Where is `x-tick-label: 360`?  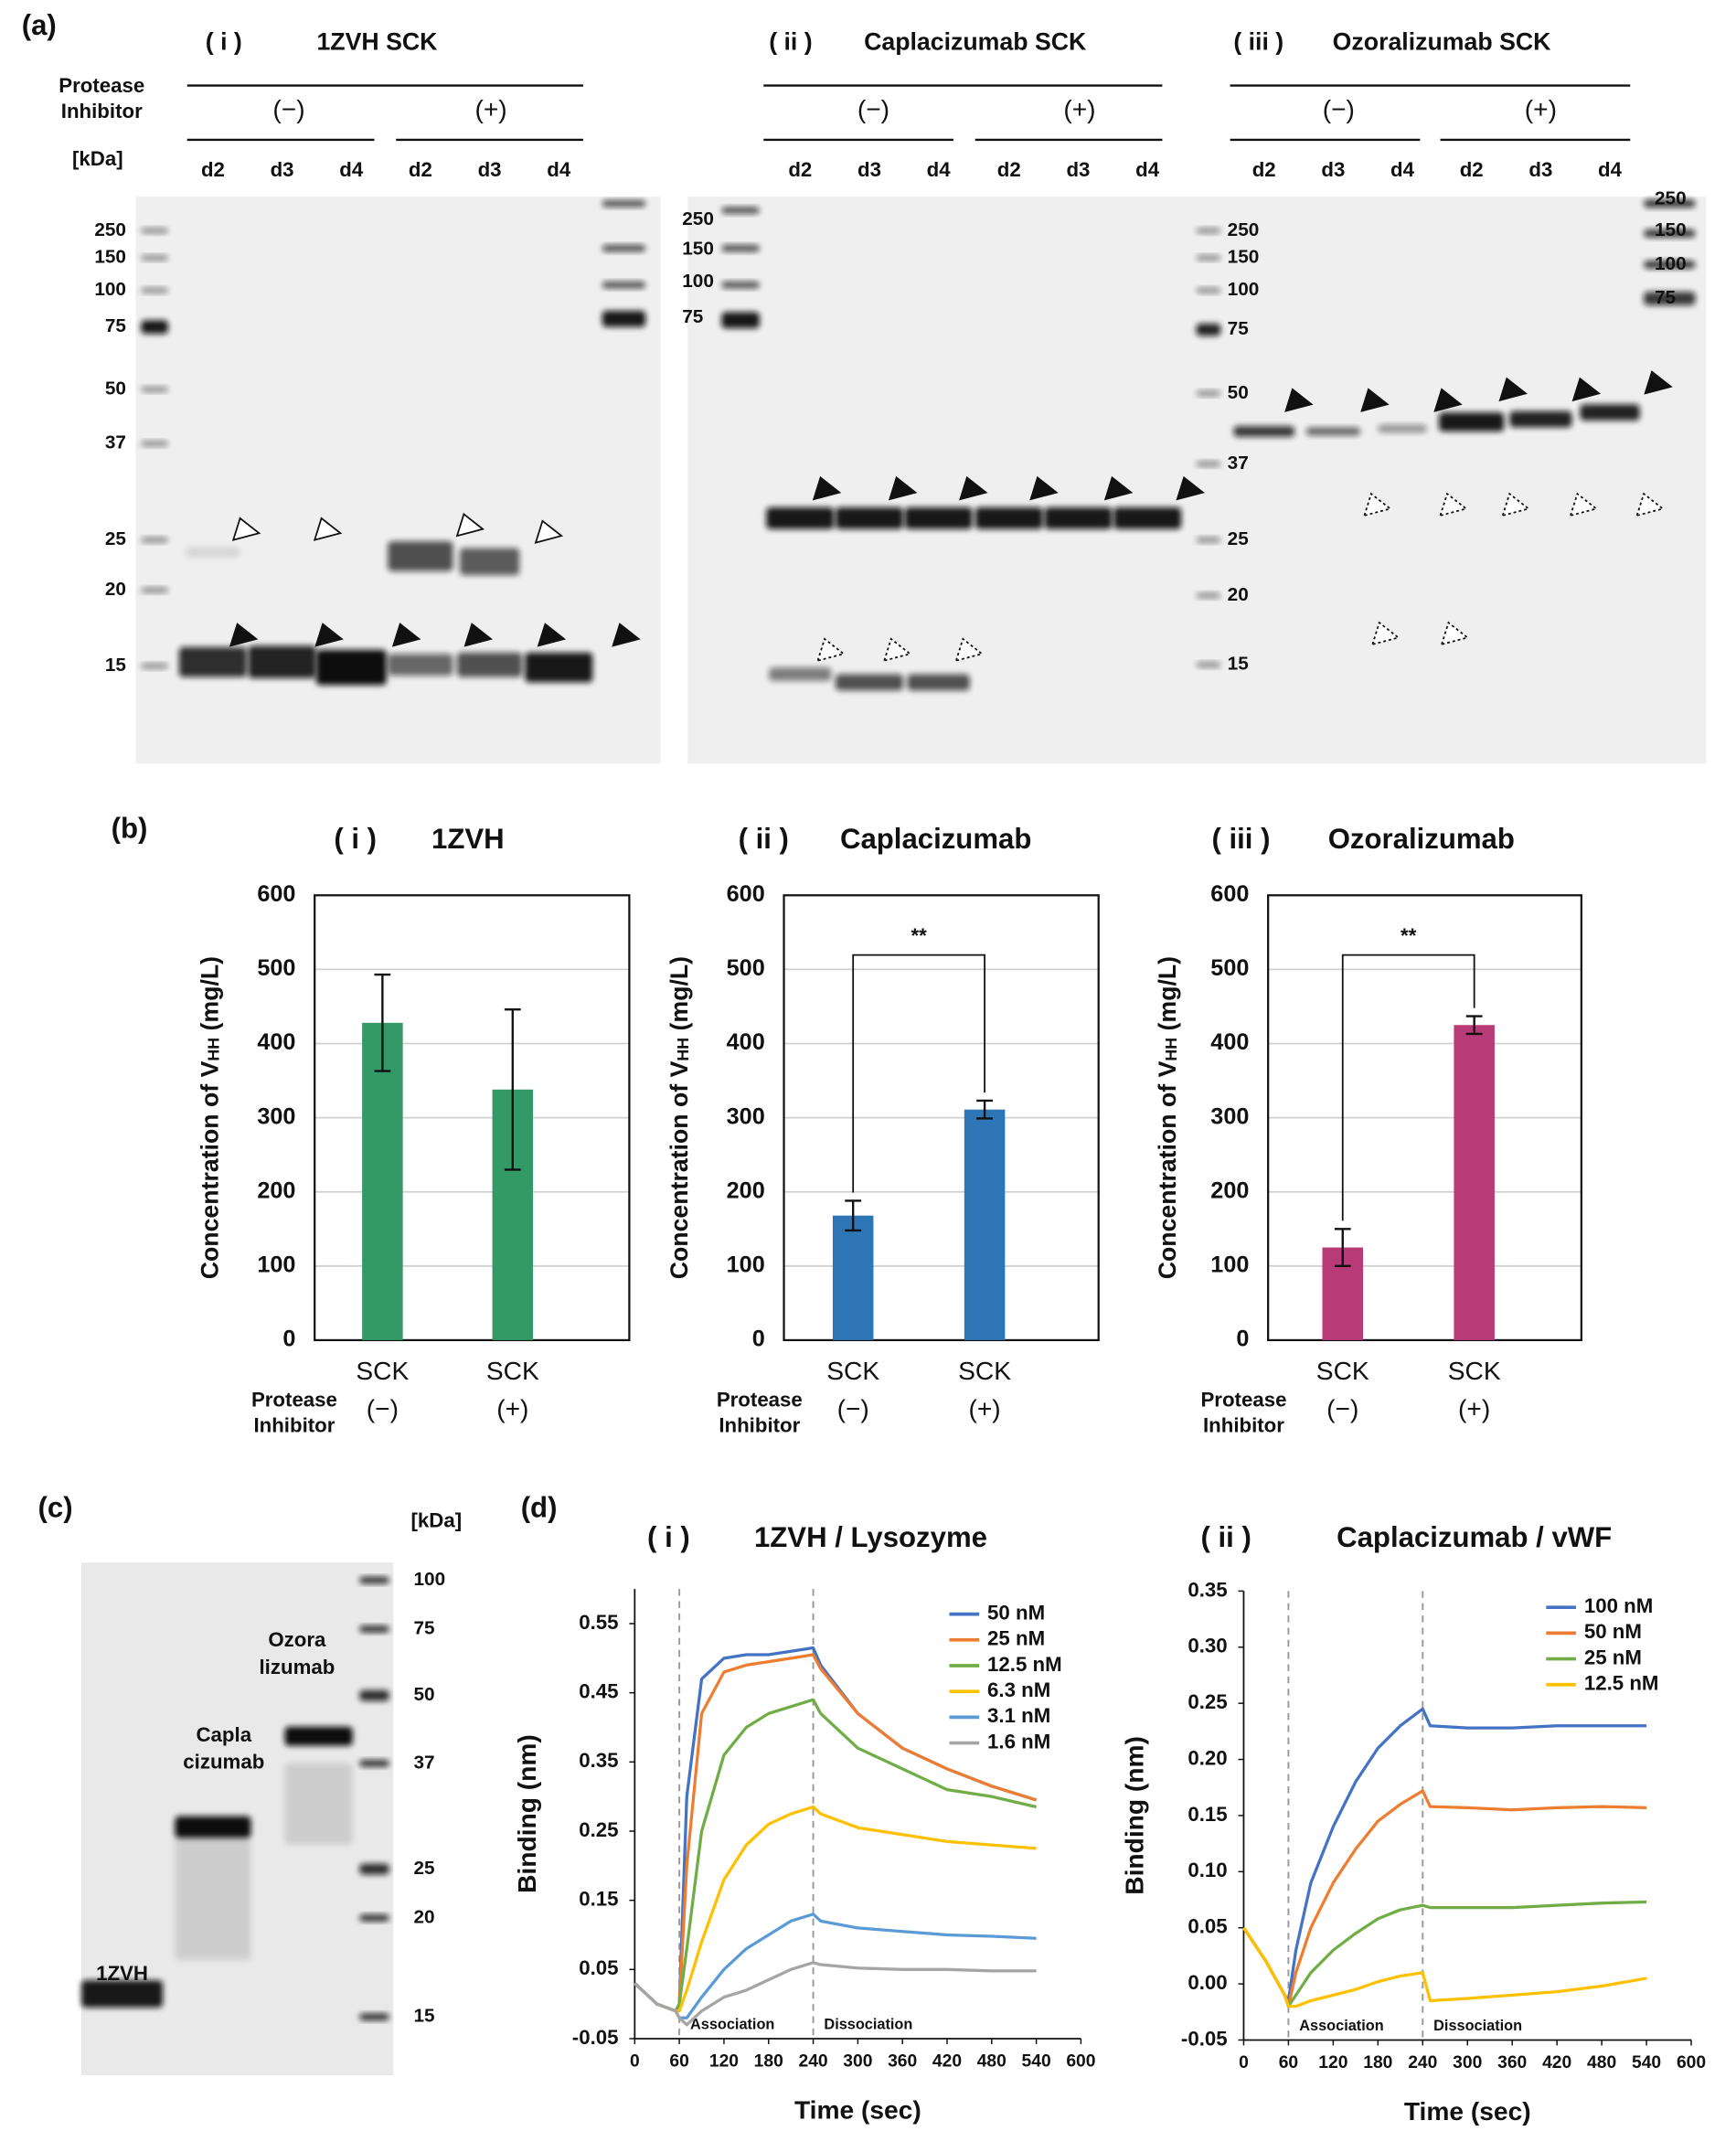
x-tick-label: 360 is located at coordinates (1512, 2062).